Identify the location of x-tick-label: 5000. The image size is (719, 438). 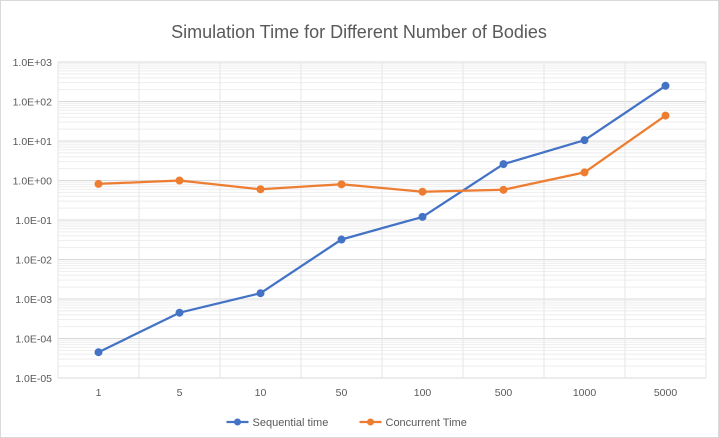
(666, 393).